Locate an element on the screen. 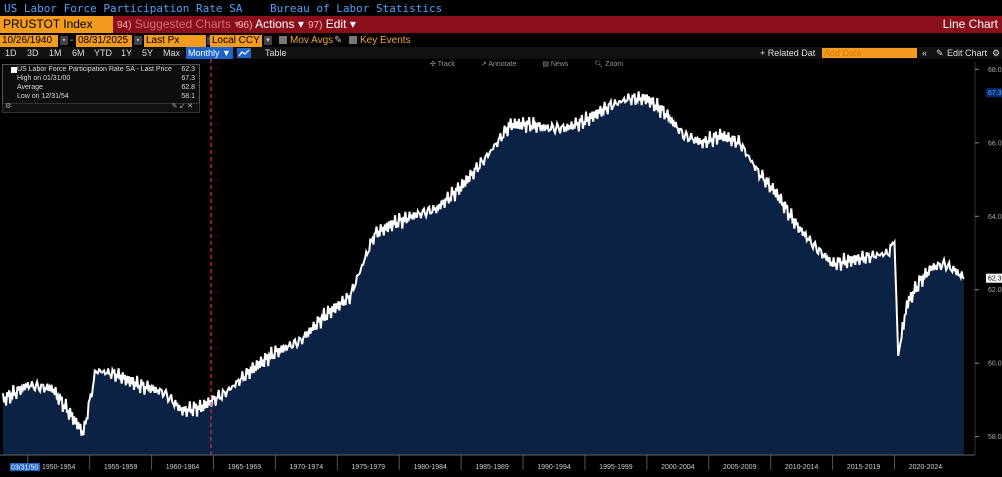  x-tick-label: 1955-1959 is located at coordinates (121, 467).